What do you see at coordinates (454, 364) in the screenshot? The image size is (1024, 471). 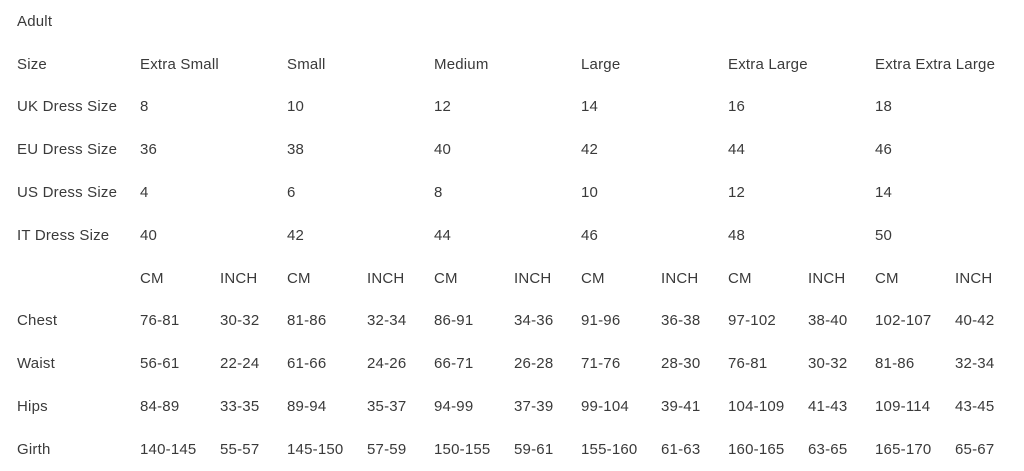 I see `measurement-value: 66-71` at bounding box center [454, 364].